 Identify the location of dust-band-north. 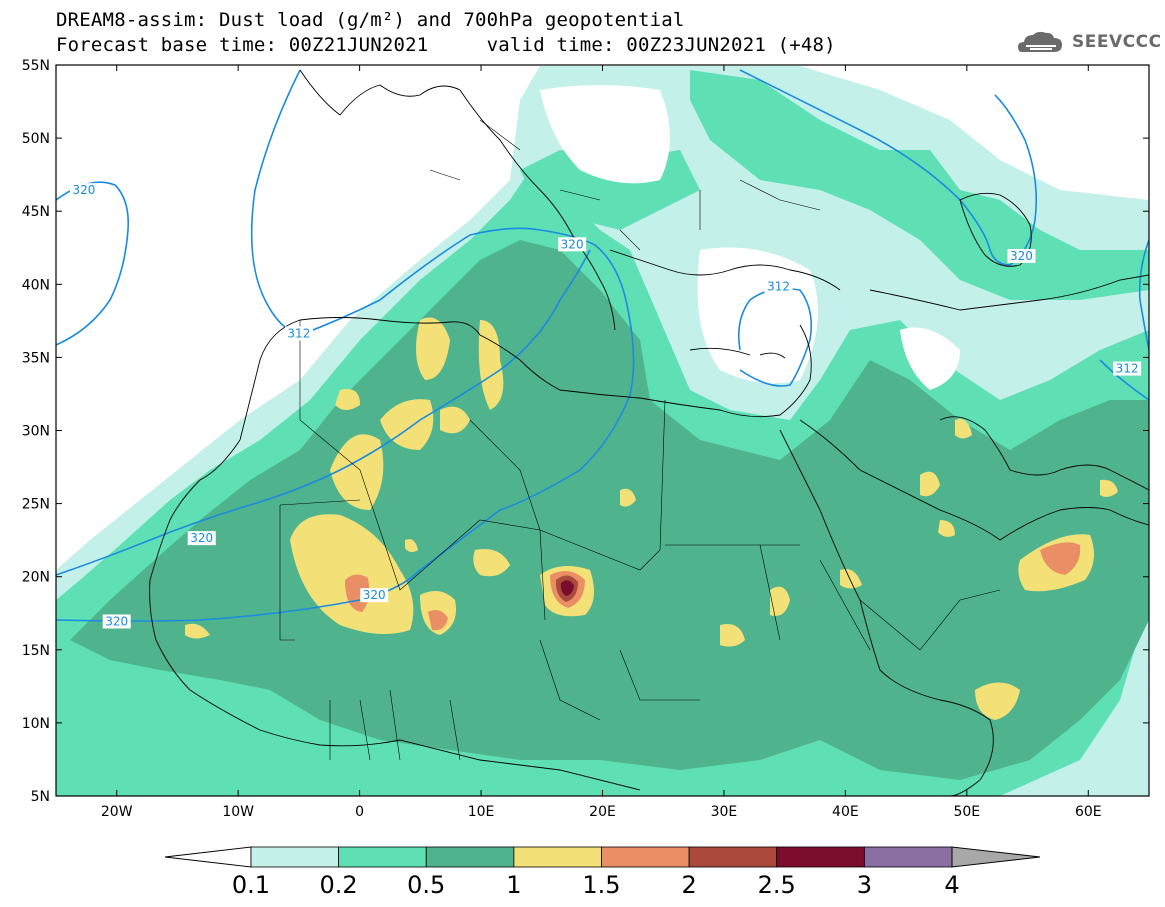
(919, 185).